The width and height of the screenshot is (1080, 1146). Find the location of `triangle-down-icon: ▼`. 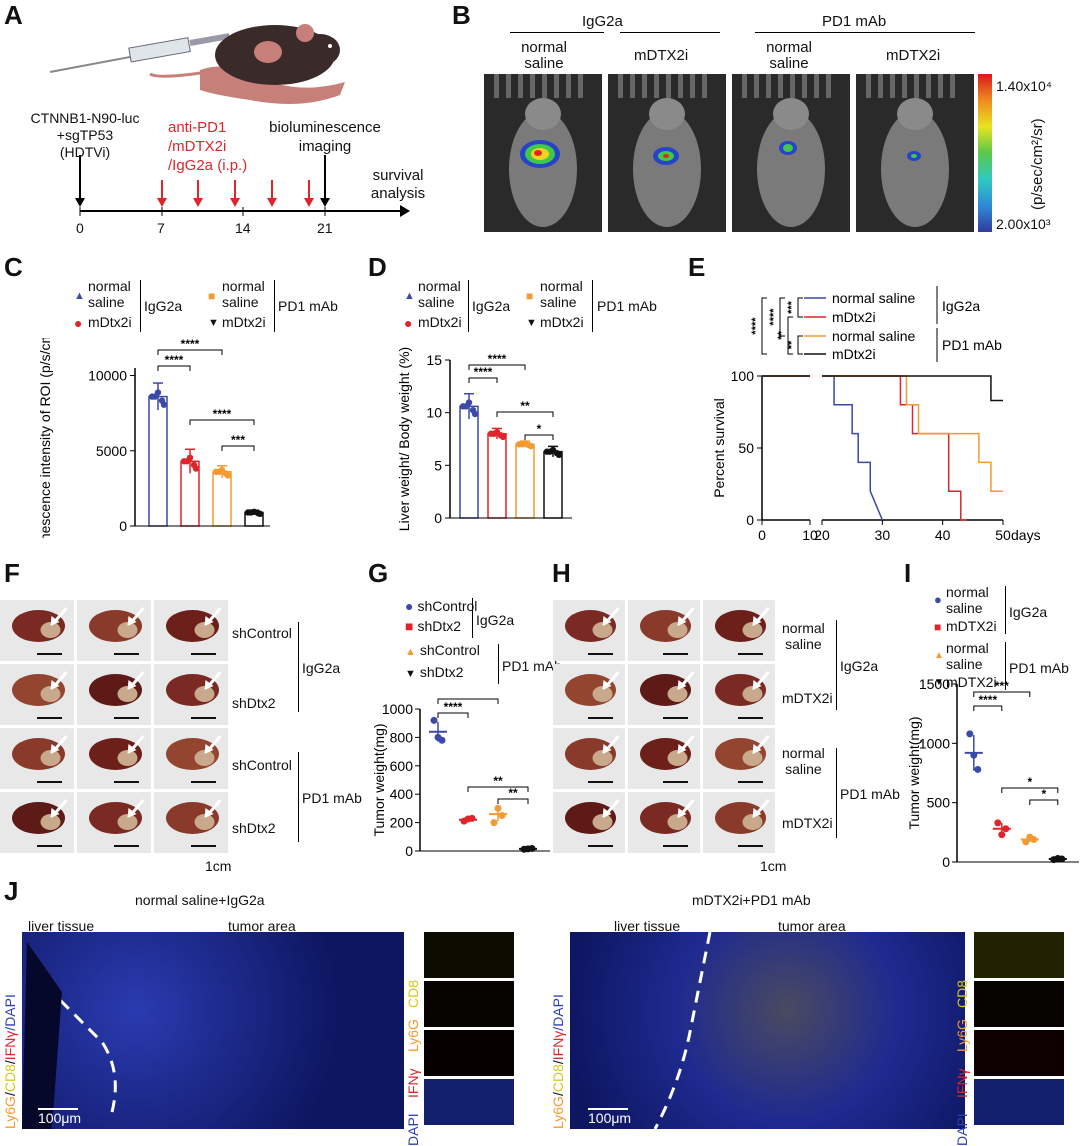

triangle-down-icon: ▼ is located at coordinates (213, 323).